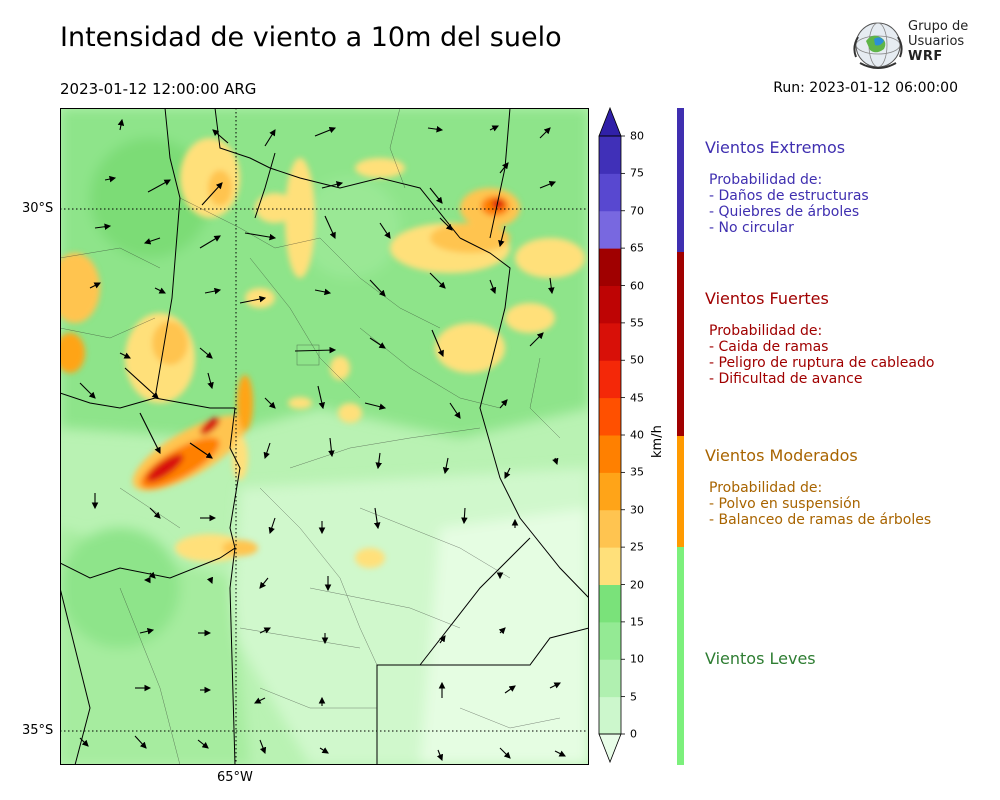  What do you see at coordinates (767, 298) in the screenshot?
I see `legend-title-fuertes: Vientos Fuertes` at bounding box center [767, 298].